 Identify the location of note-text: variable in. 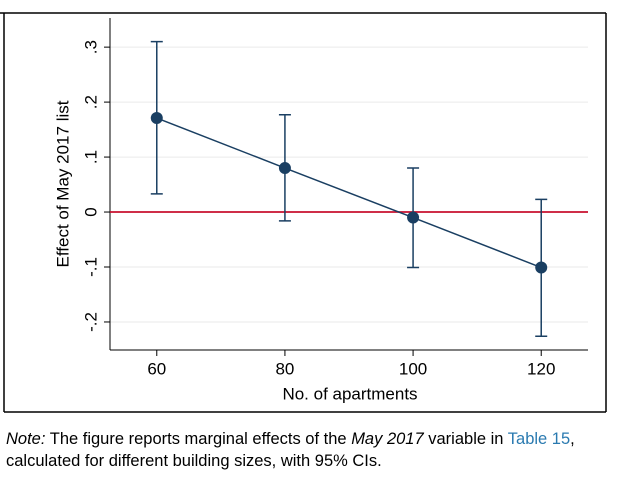
(466, 439).